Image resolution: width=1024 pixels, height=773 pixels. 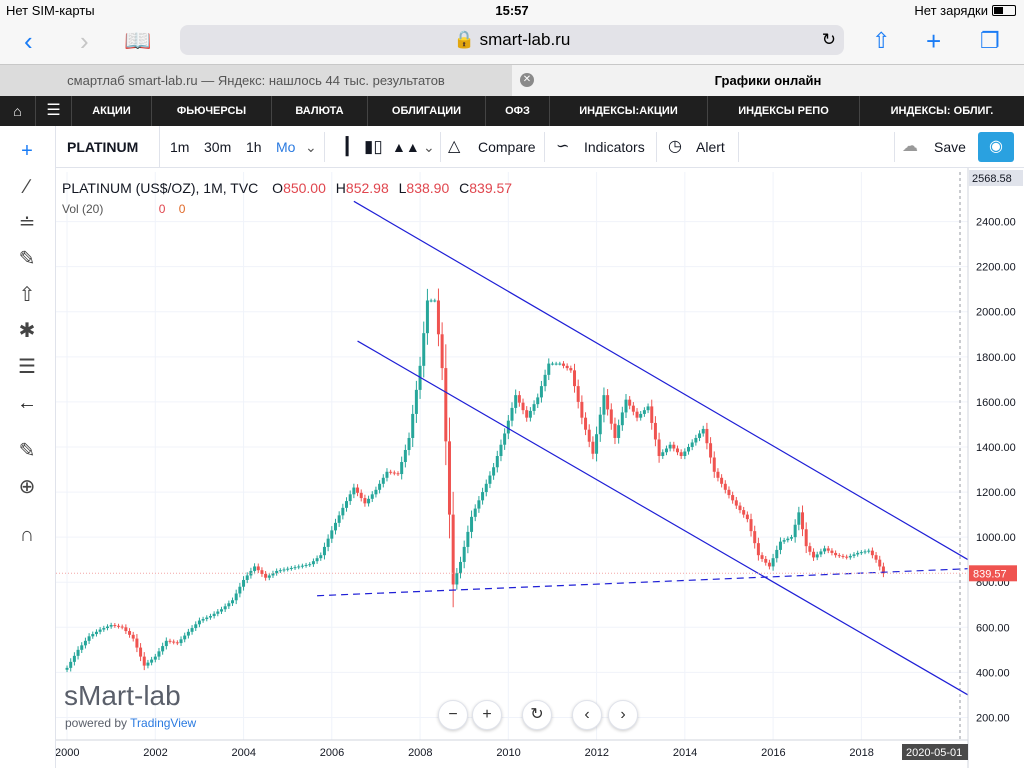 What do you see at coordinates (487, 715) in the screenshot?
I see `zoom-in-icon: +` at bounding box center [487, 715].